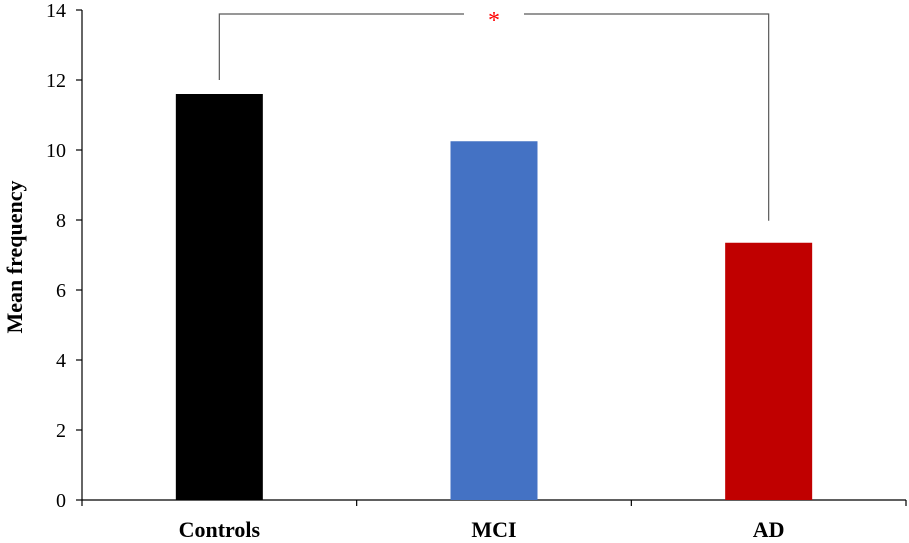  I want to click on x-tick-label: AD, so click(769, 529).